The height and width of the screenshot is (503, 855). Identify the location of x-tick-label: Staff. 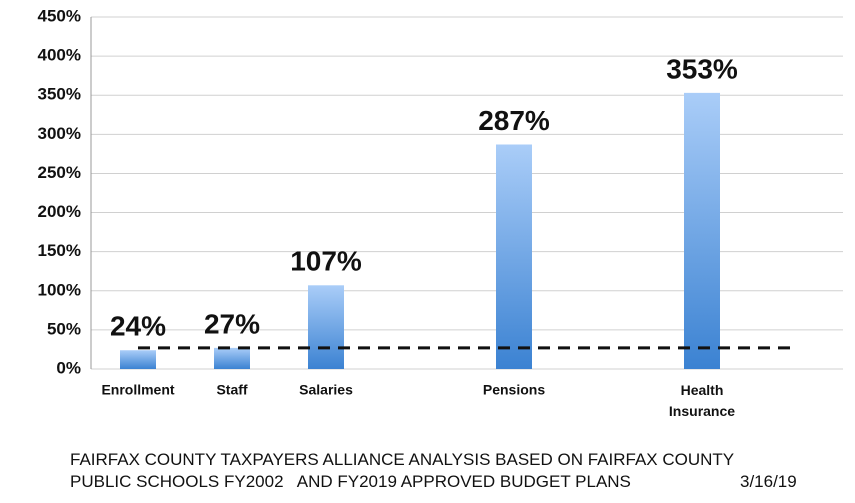
(231, 390).